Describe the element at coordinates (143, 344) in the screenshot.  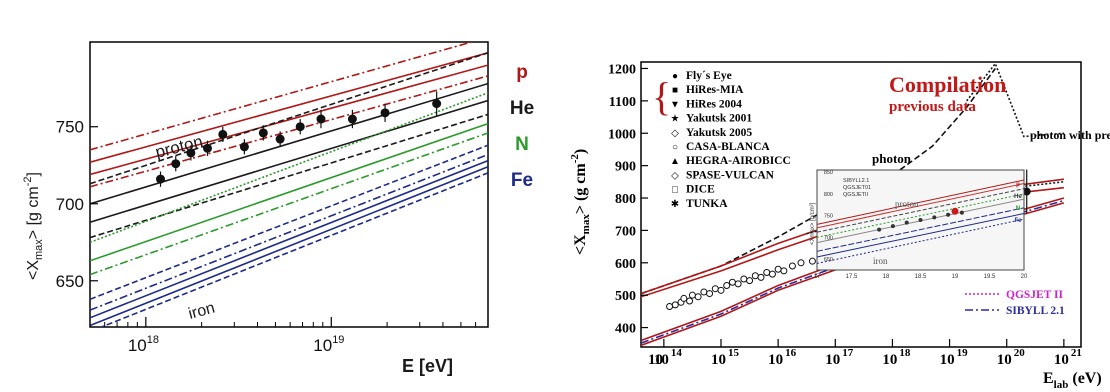
I see `left-x-tick-label: 1018` at that location.